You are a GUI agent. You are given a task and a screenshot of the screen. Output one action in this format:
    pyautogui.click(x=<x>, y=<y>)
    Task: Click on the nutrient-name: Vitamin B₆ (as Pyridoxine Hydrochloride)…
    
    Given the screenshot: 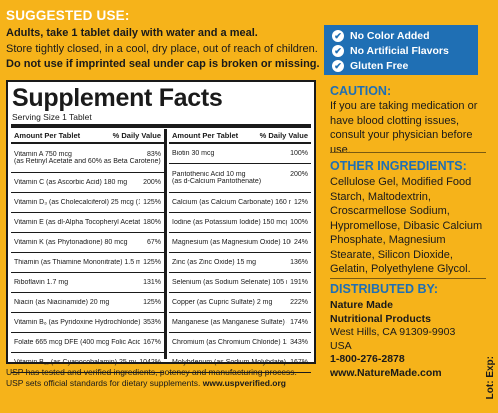 What is the action you would take?
    pyautogui.click(x=77, y=322)
    